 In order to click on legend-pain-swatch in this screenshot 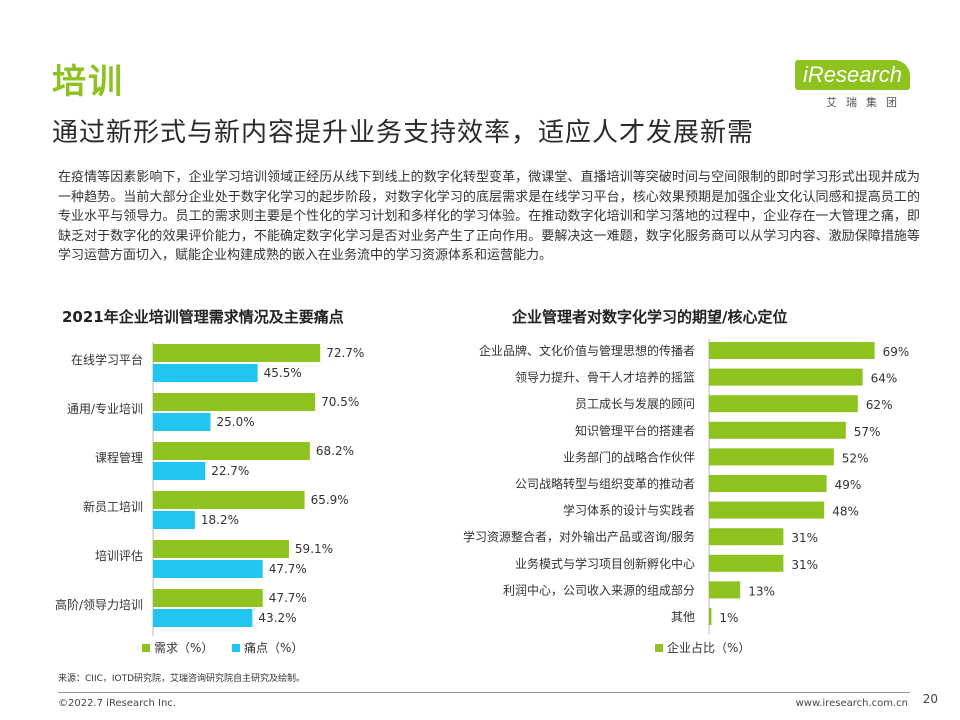, I will do `click(236, 648)`.